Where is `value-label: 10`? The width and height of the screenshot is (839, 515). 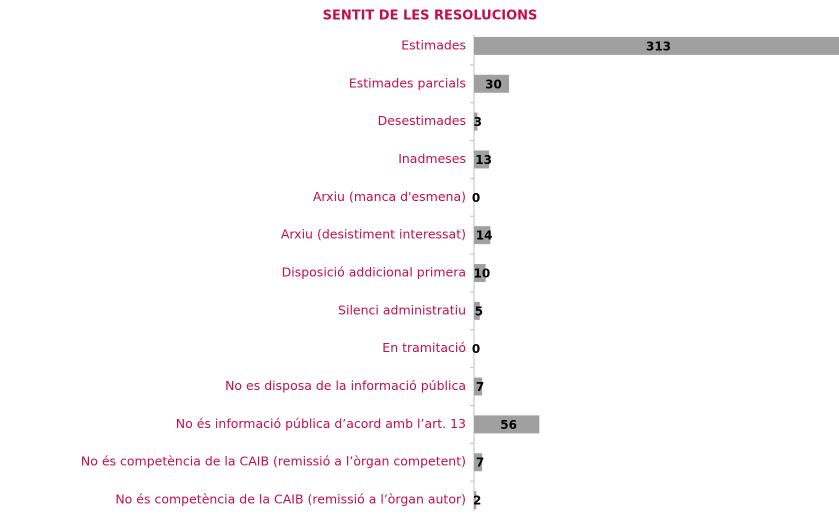 value-label: 10 is located at coordinates (481, 274).